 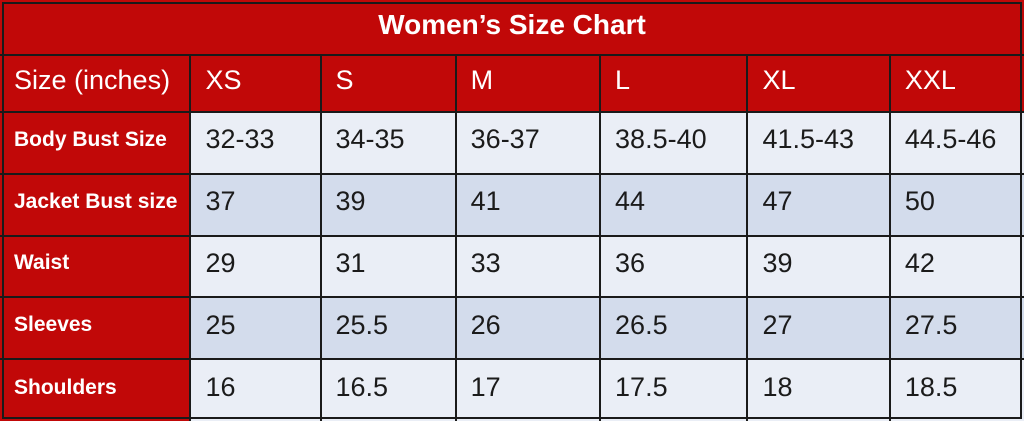 I want to click on size-value-cell: 29, so click(x=255, y=266).